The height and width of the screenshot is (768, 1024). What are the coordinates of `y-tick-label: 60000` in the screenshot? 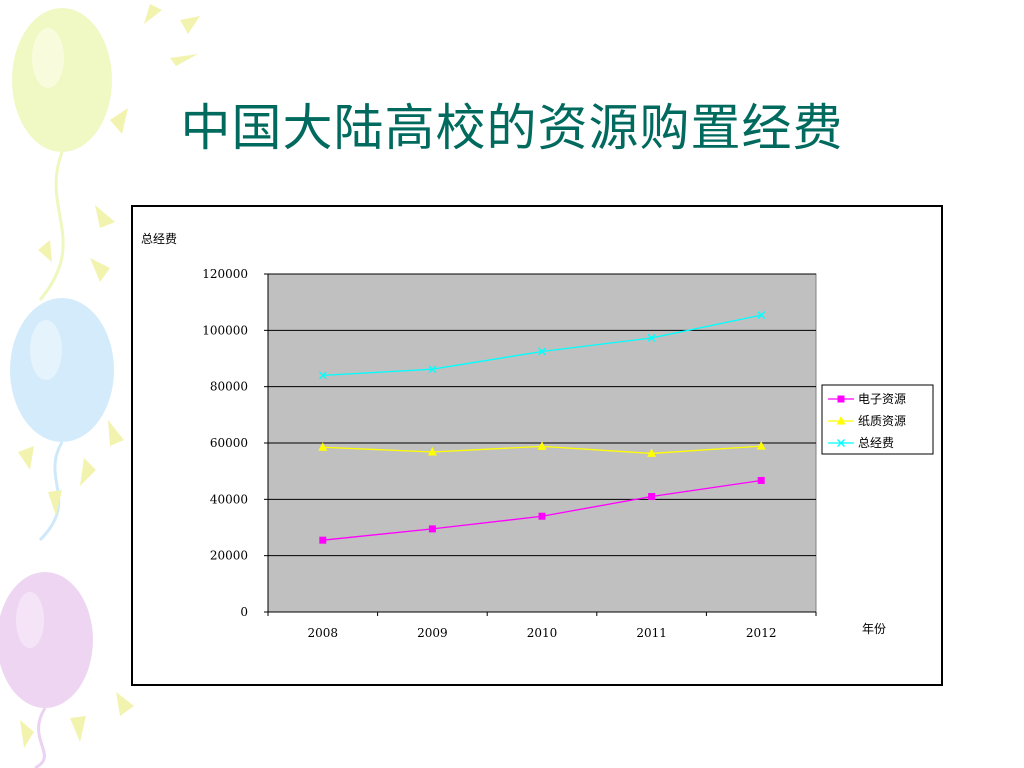 It's located at (229, 443).